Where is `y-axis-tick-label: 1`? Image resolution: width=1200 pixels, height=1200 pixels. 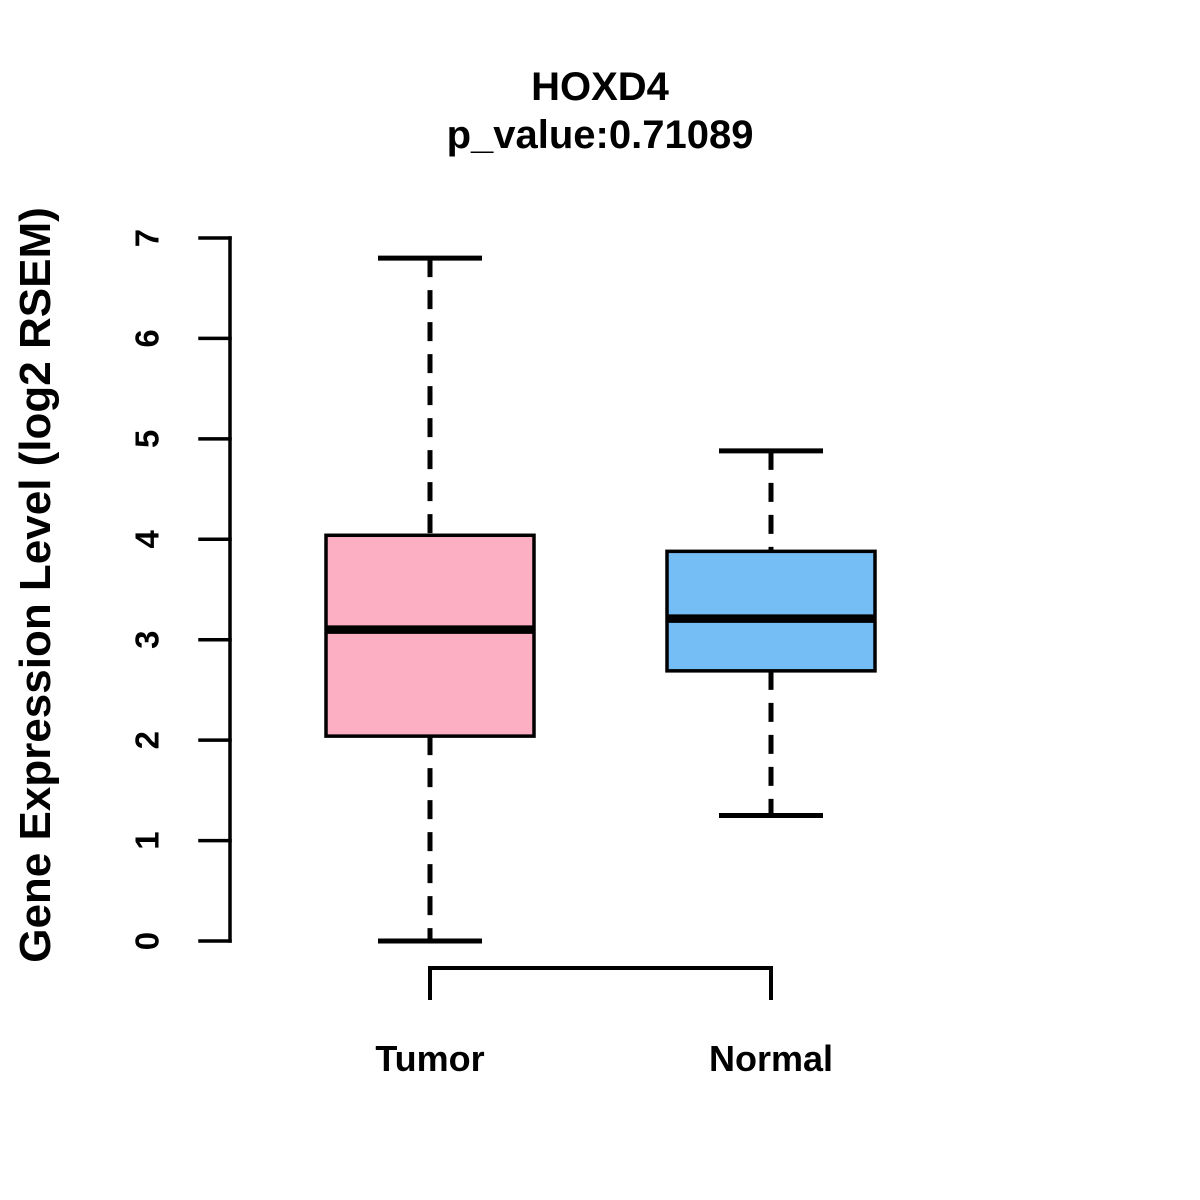 y-axis-tick-label: 1 is located at coordinates (147, 840).